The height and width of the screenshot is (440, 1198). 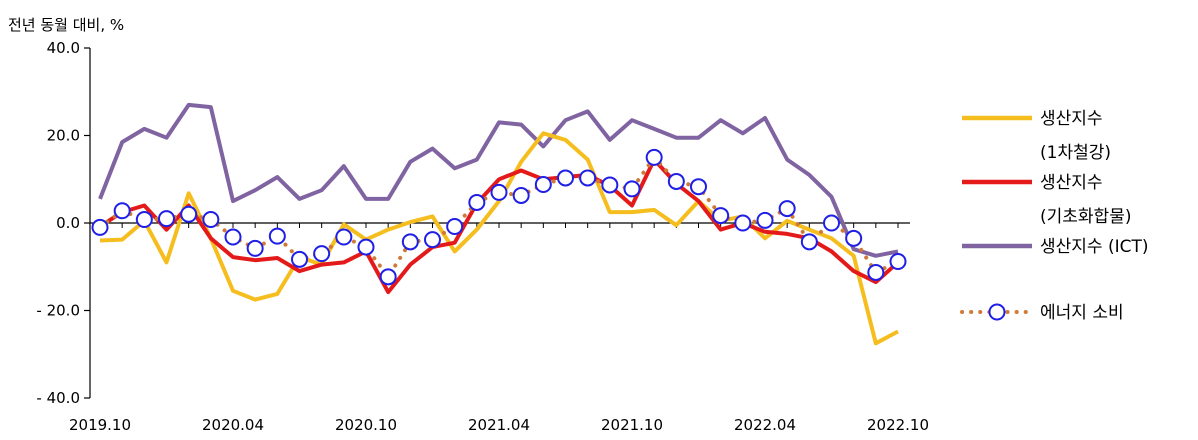 I want to click on x-tick-label: 2021.04, so click(x=499, y=425).